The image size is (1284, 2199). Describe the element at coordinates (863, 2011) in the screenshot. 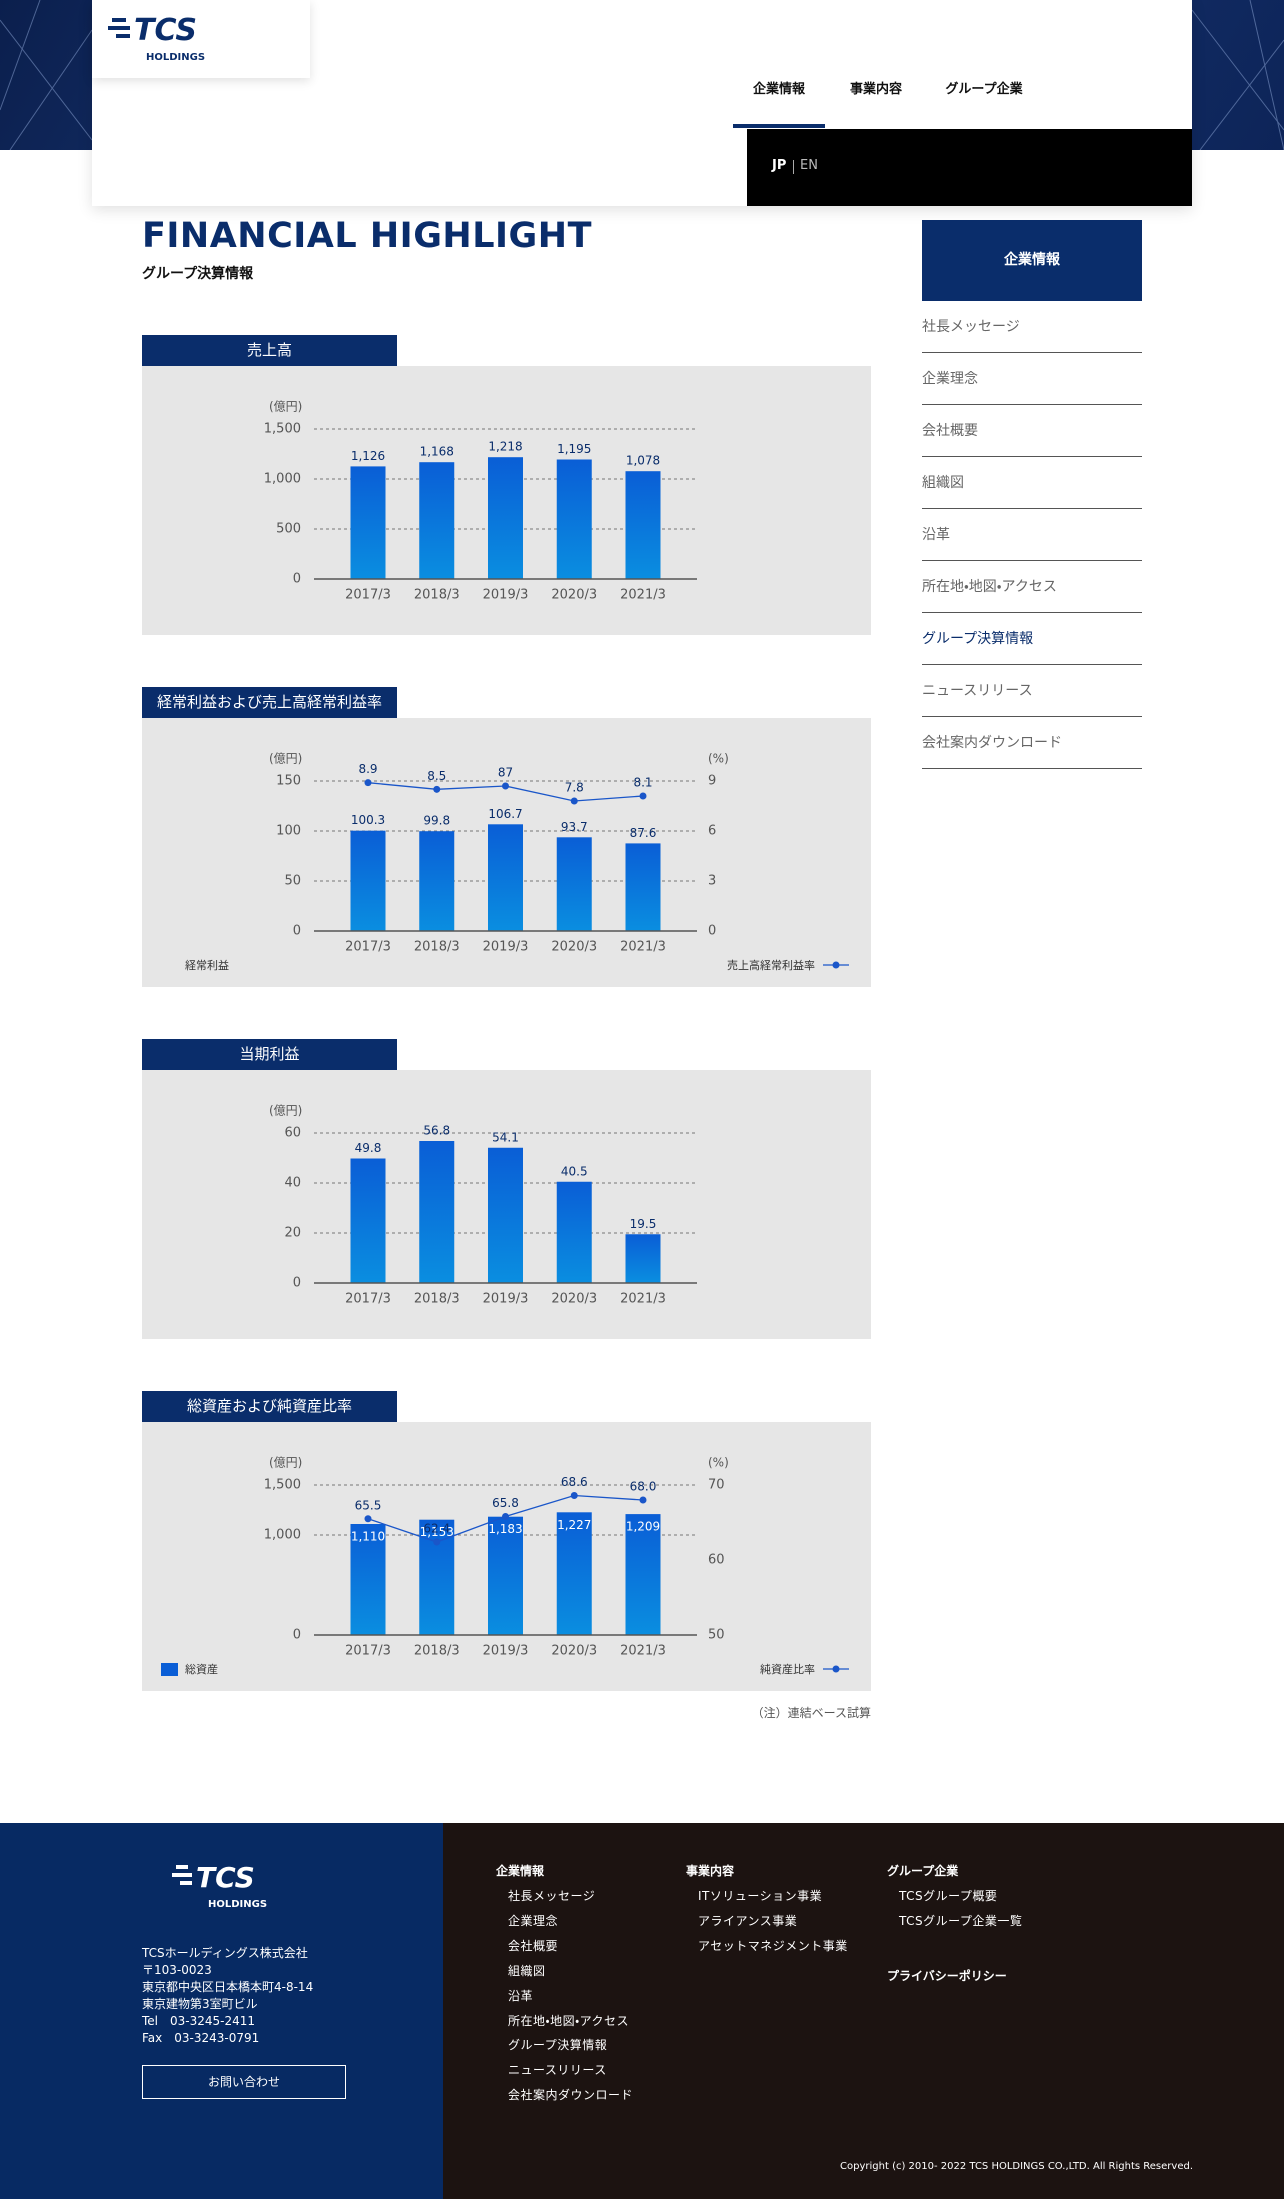

I see `footer-right` at that location.